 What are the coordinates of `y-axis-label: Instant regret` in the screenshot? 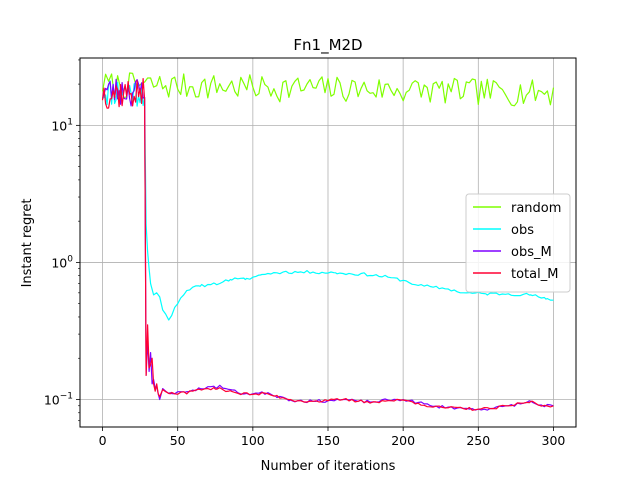 It's located at (27, 243).